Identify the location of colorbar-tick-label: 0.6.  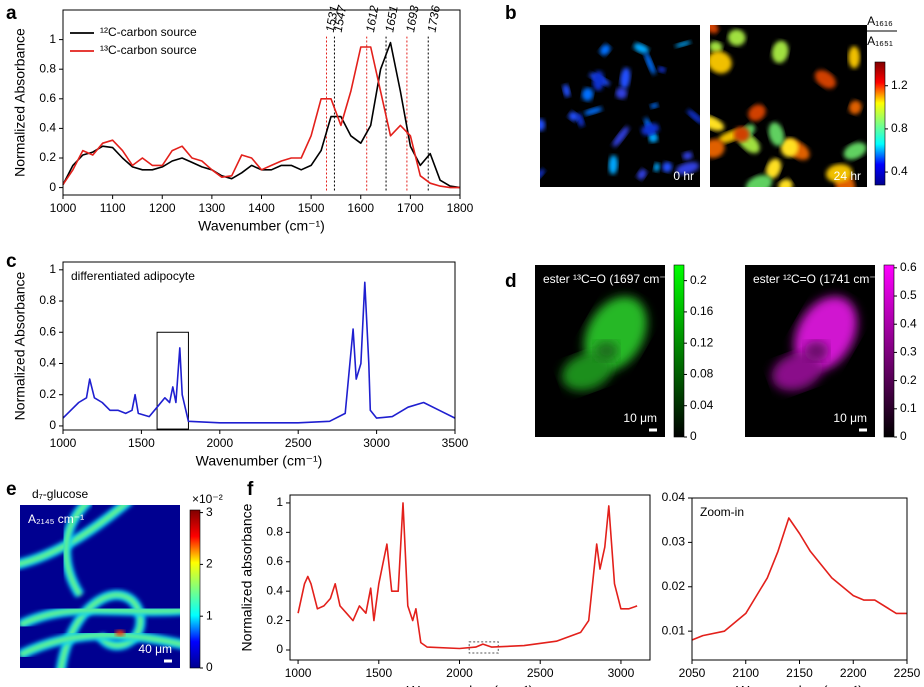
(908, 267).